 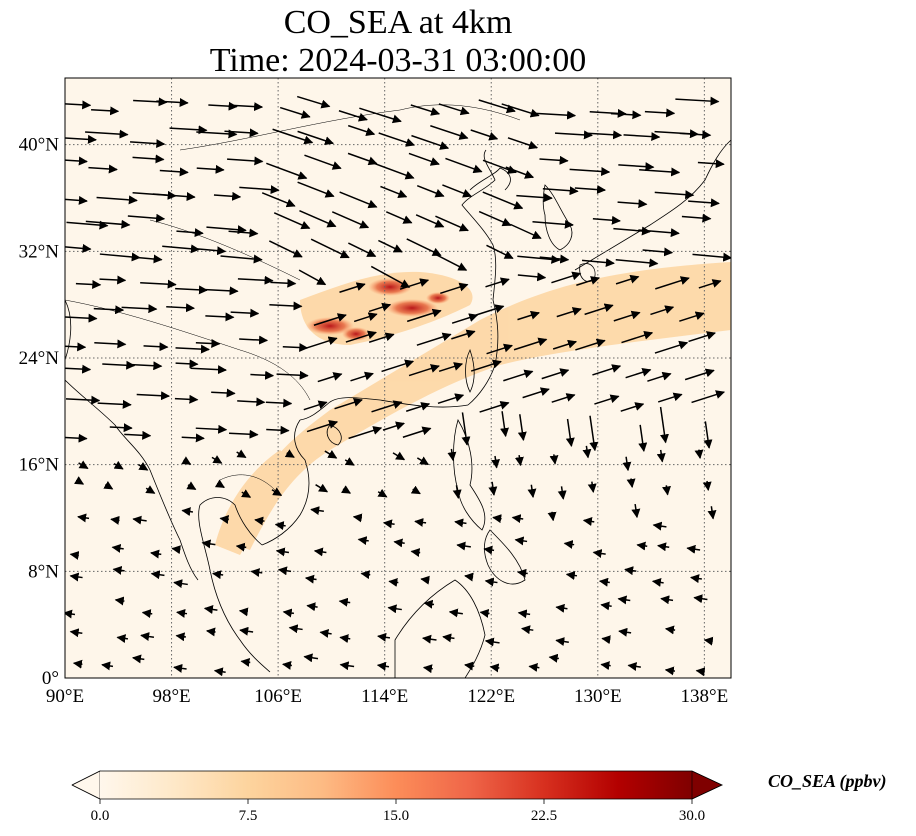 What do you see at coordinates (334, 435) in the screenshot?
I see `coast-hainan` at bounding box center [334, 435].